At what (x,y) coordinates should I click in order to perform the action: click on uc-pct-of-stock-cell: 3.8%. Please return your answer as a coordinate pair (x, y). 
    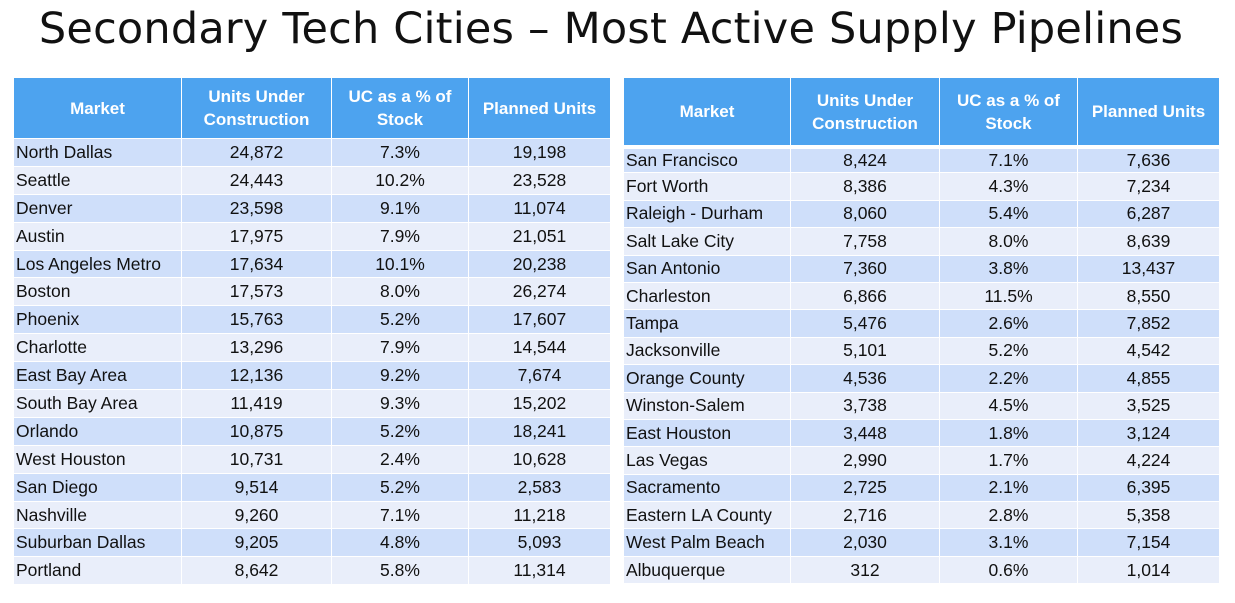
    Looking at the image, I should click on (1009, 268).